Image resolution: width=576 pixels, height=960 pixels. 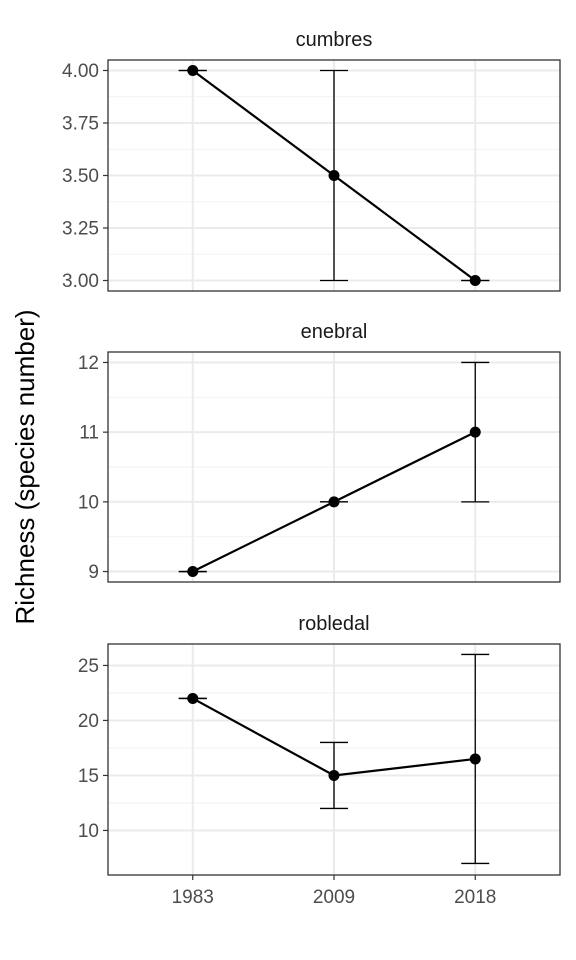 I want to click on y-tick-label: 4.00, so click(x=80, y=71).